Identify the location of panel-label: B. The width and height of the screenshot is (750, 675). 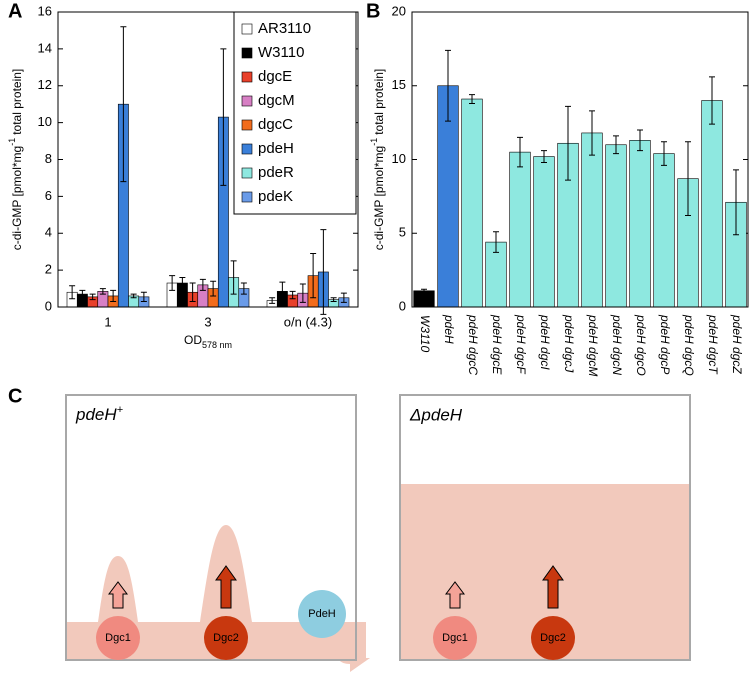
(373, 11).